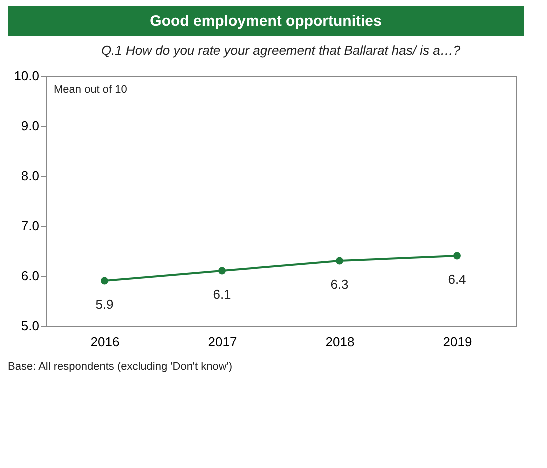 This screenshot has height=468, width=547. What do you see at coordinates (223, 342) in the screenshot?
I see `x-tick-label: 2017` at bounding box center [223, 342].